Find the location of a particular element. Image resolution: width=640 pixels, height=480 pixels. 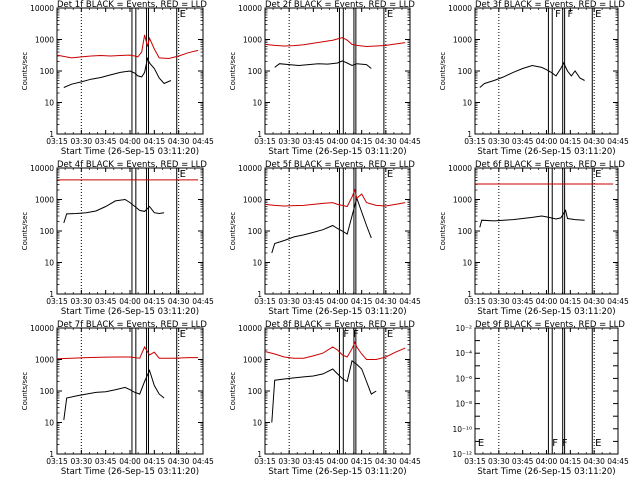

x-tick-label: 04:30 is located at coordinates (594, 301).